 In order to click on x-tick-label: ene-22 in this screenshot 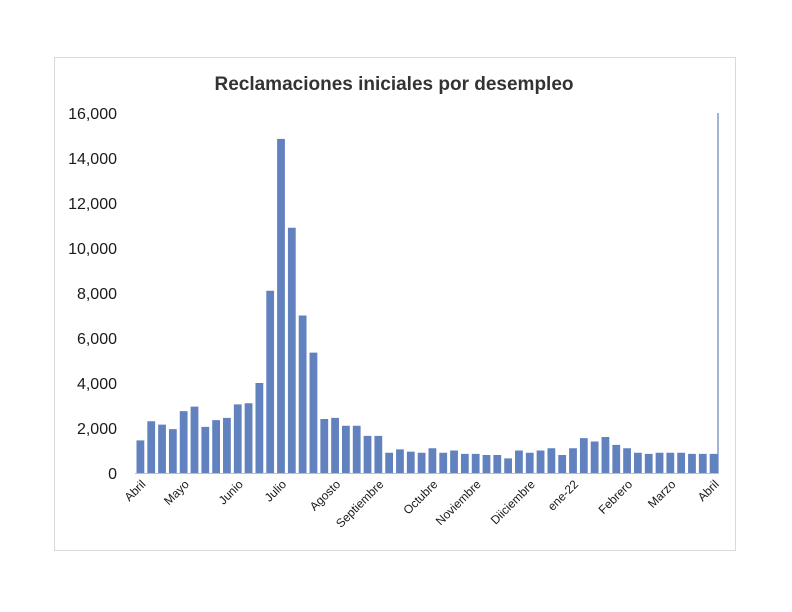, I will do `click(563, 495)`.